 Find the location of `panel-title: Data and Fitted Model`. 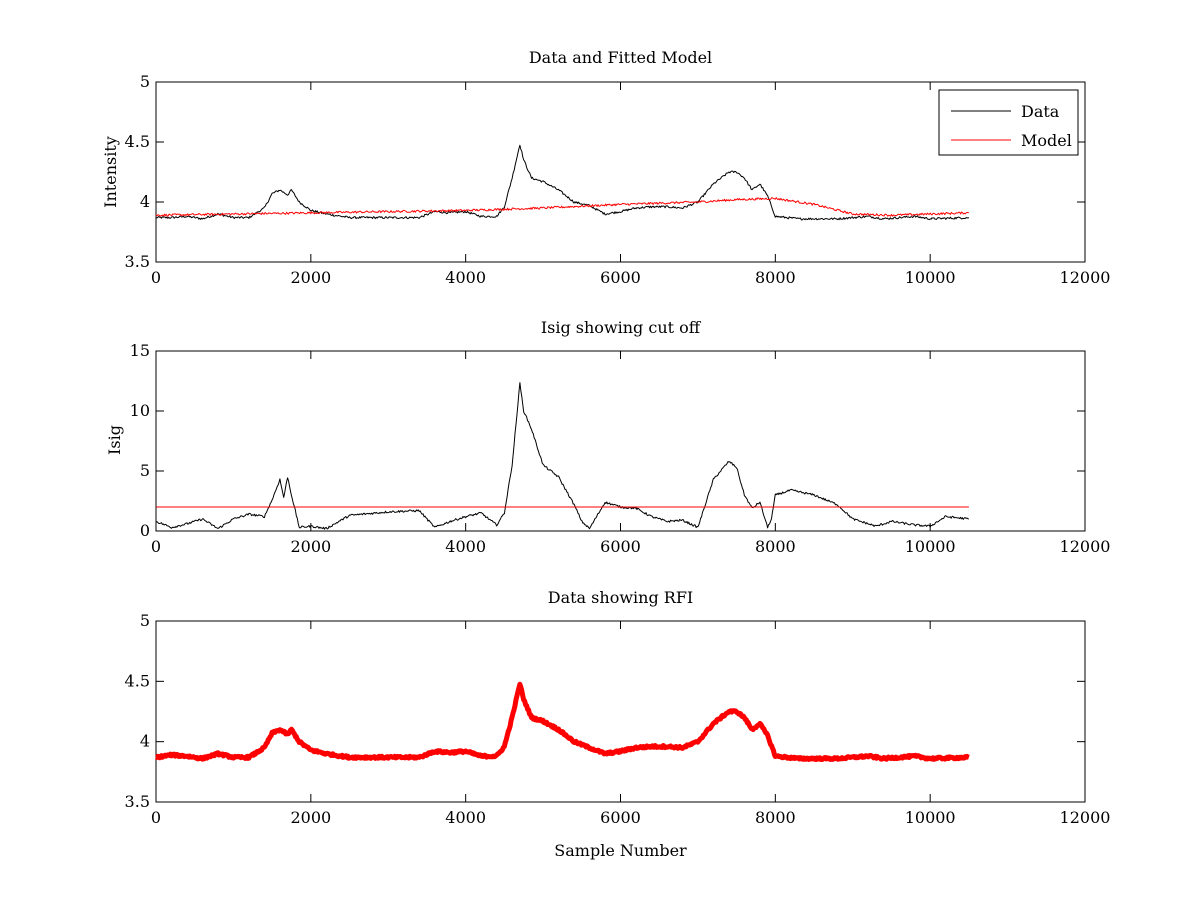

panel-title: Data and Fitted Model is located at coordinates (620, 57).